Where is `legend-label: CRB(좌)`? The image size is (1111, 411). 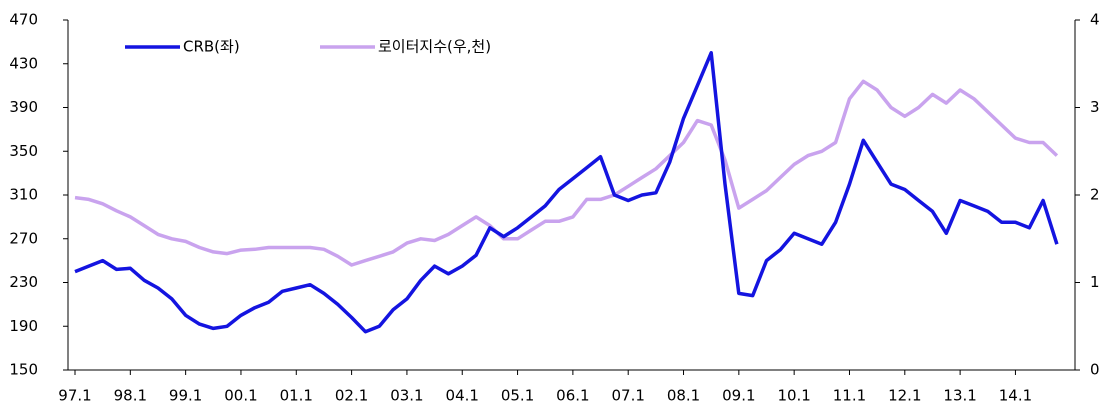
legend-label: CRB(좌) is located at coordinates (211, 47).